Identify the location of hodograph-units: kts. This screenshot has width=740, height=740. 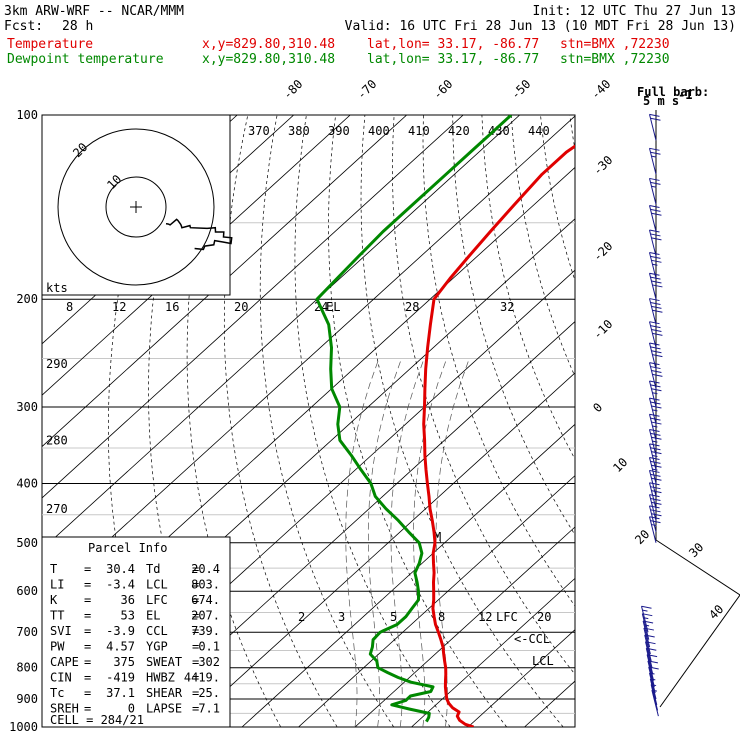
(57, 288).